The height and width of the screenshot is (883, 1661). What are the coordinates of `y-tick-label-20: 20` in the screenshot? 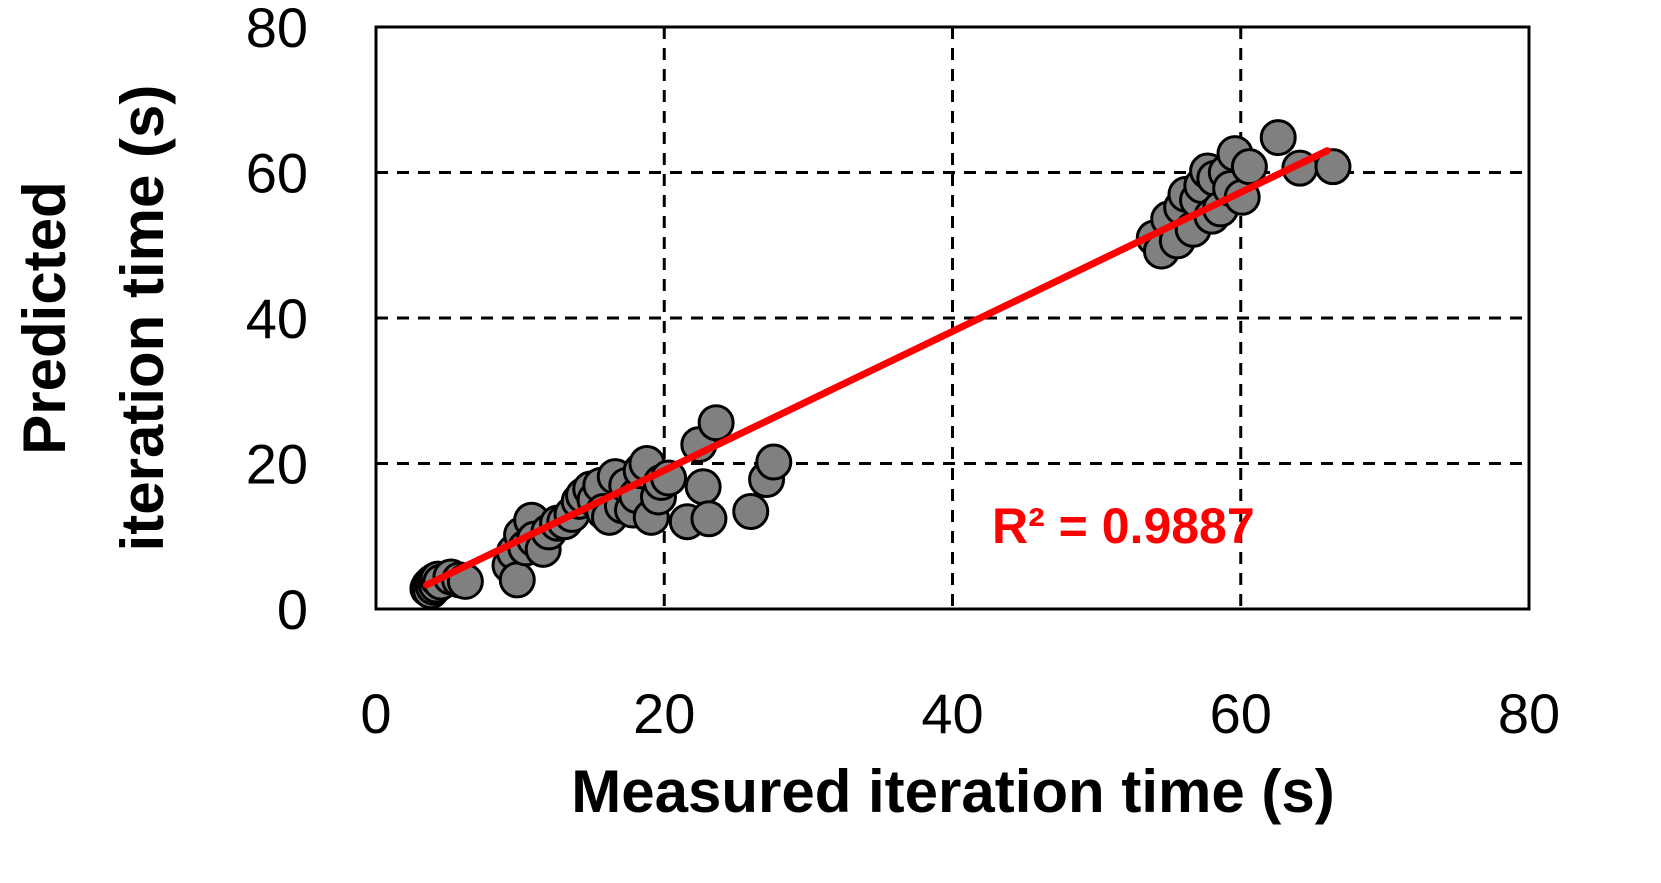 It's located at (277, 464).